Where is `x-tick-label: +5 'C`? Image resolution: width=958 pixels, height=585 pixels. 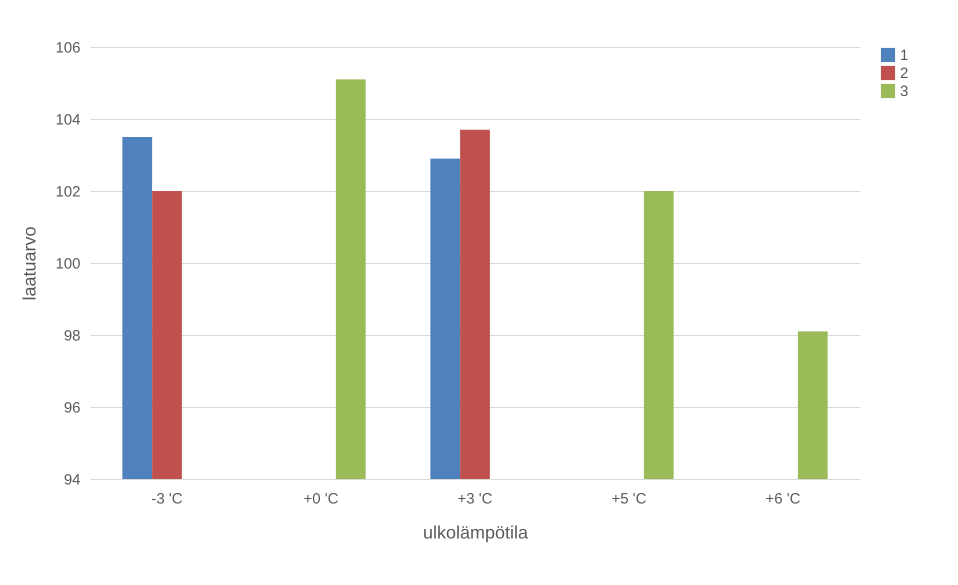 x-tick-label: +5 'C is located at coordinates (629, 499).